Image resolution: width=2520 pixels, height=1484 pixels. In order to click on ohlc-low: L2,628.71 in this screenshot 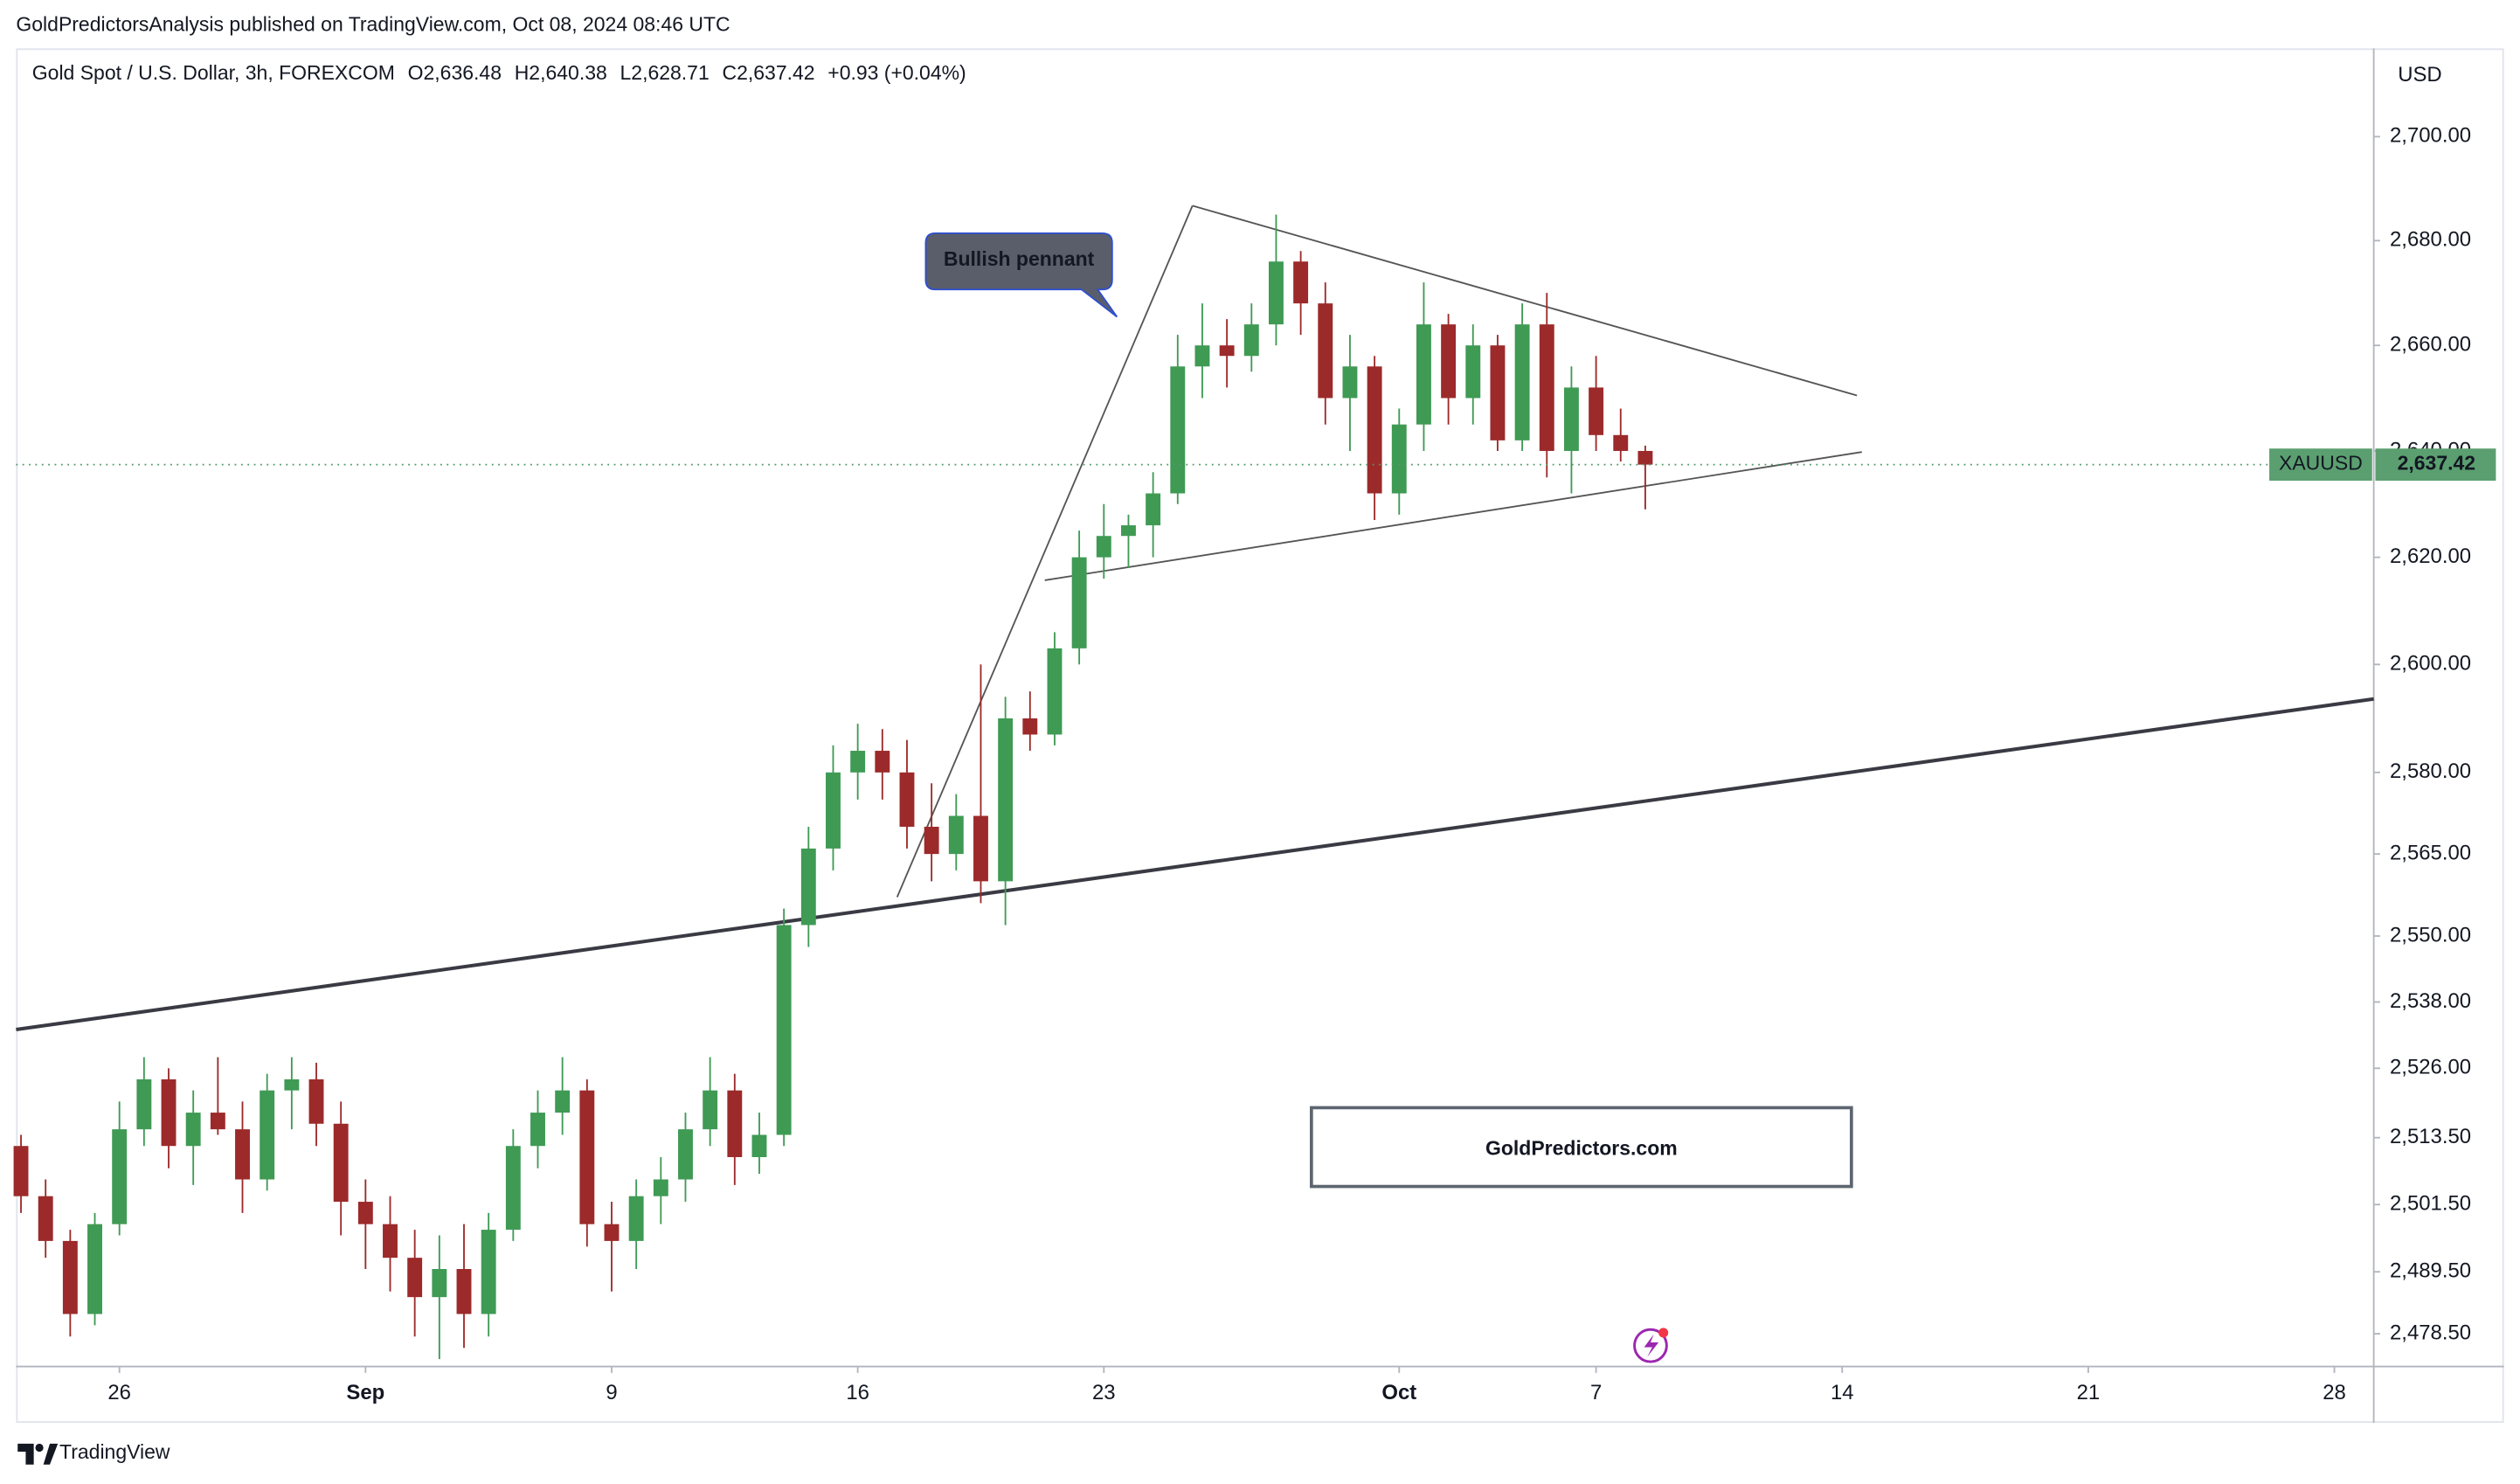, I will do `click(665, 72)`.